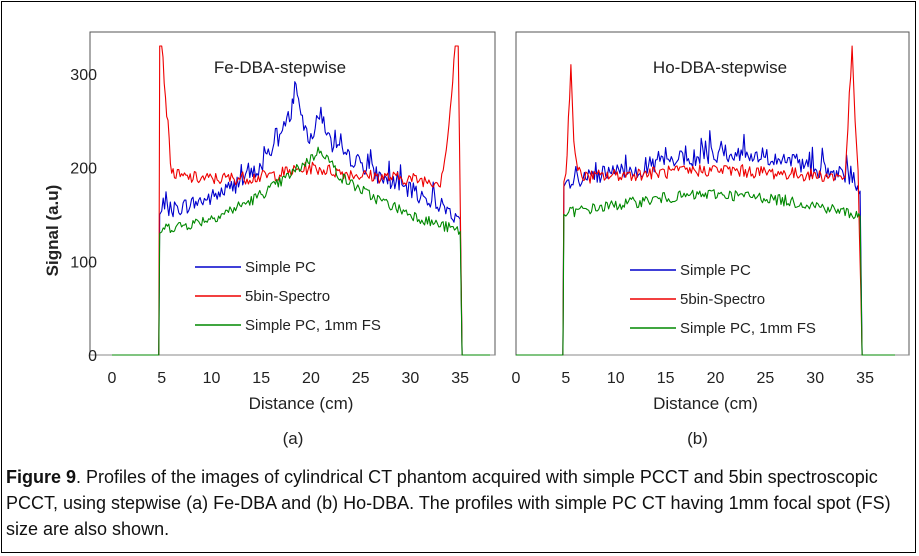  I want to click on series-line-simple-pc-1mm-fs, so click(705, 272).